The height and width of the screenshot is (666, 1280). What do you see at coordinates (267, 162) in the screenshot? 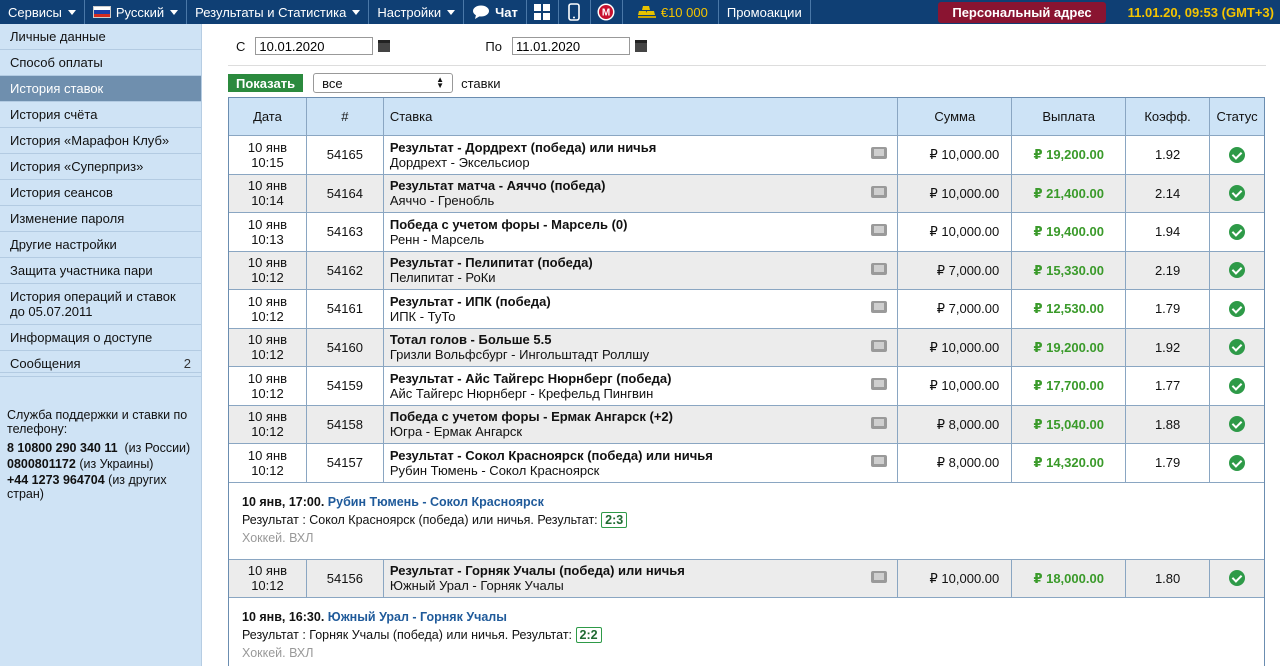
I see `date-time: 10:15` at bounding box center [267, 162].